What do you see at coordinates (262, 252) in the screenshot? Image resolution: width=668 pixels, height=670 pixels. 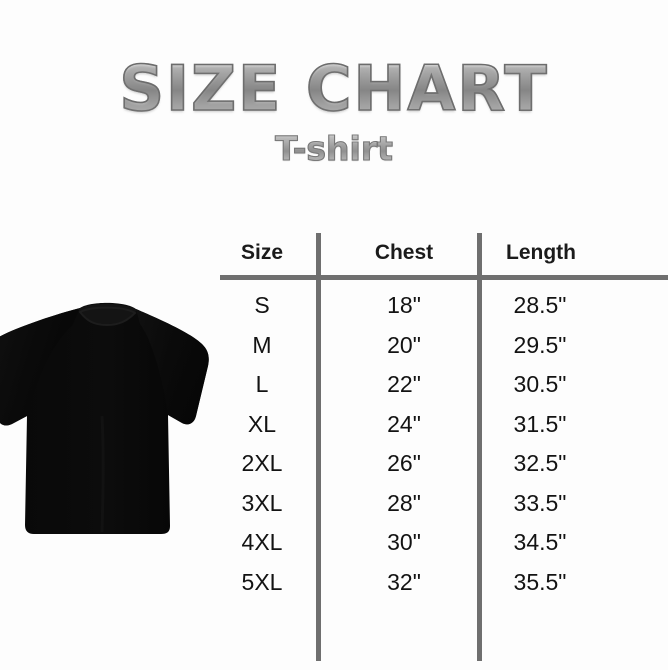 I see `column-header-size: Size` at bounding box center [262, 252].